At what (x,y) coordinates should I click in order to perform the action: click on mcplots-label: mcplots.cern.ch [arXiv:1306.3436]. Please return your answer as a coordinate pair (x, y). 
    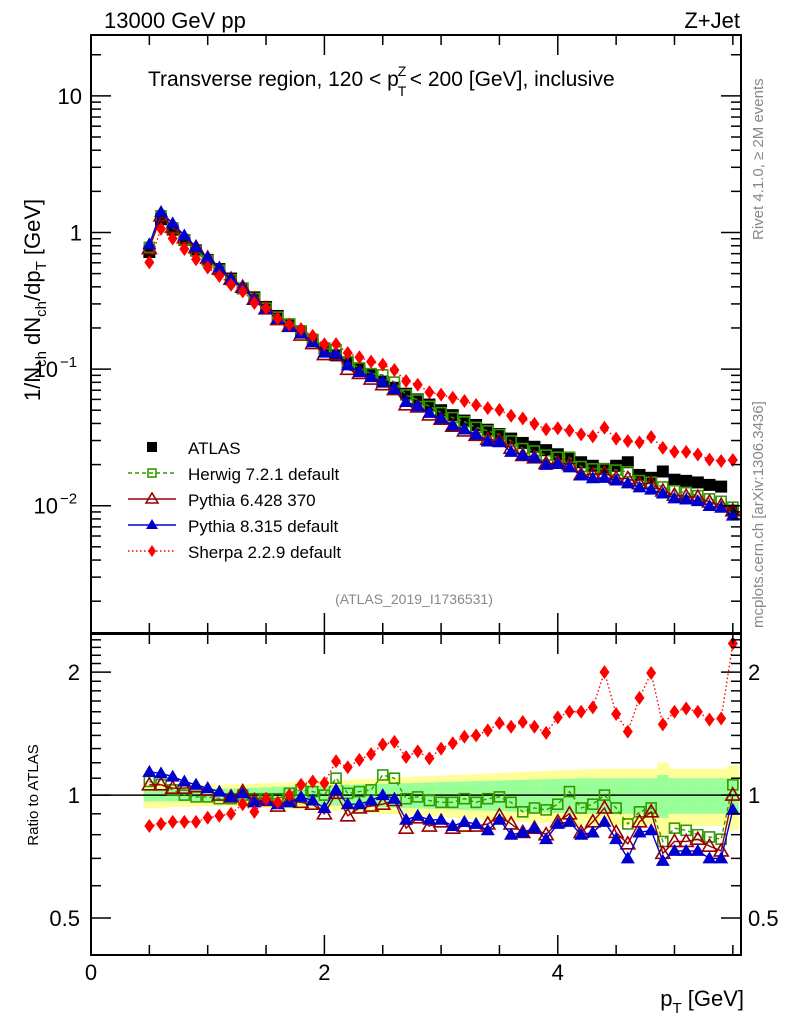
    Looking at the image, I should click on (758, 514).